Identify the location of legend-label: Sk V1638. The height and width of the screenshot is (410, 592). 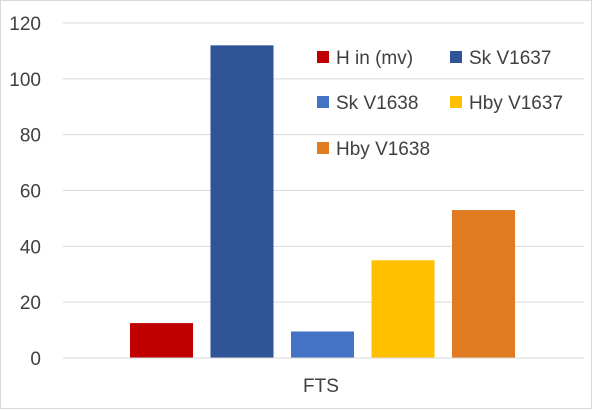
(377, 103).